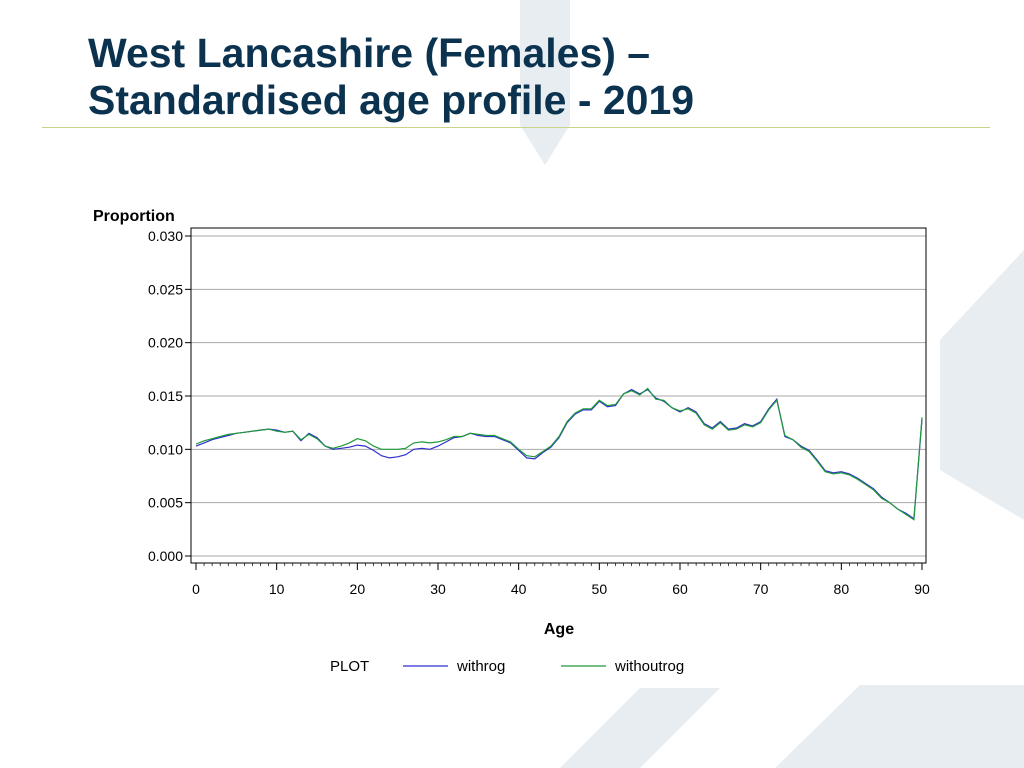  Describe the element at coordinates (349, 666) in the screenshot. I see `legend-title: PLOT` at that location.